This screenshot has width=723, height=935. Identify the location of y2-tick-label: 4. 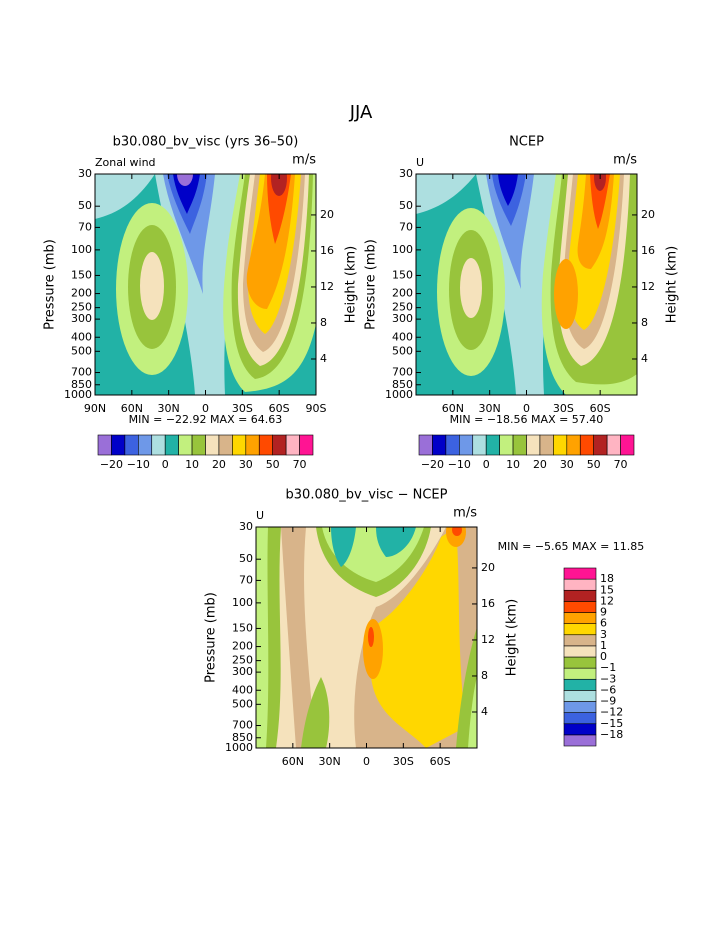
(644, 358).